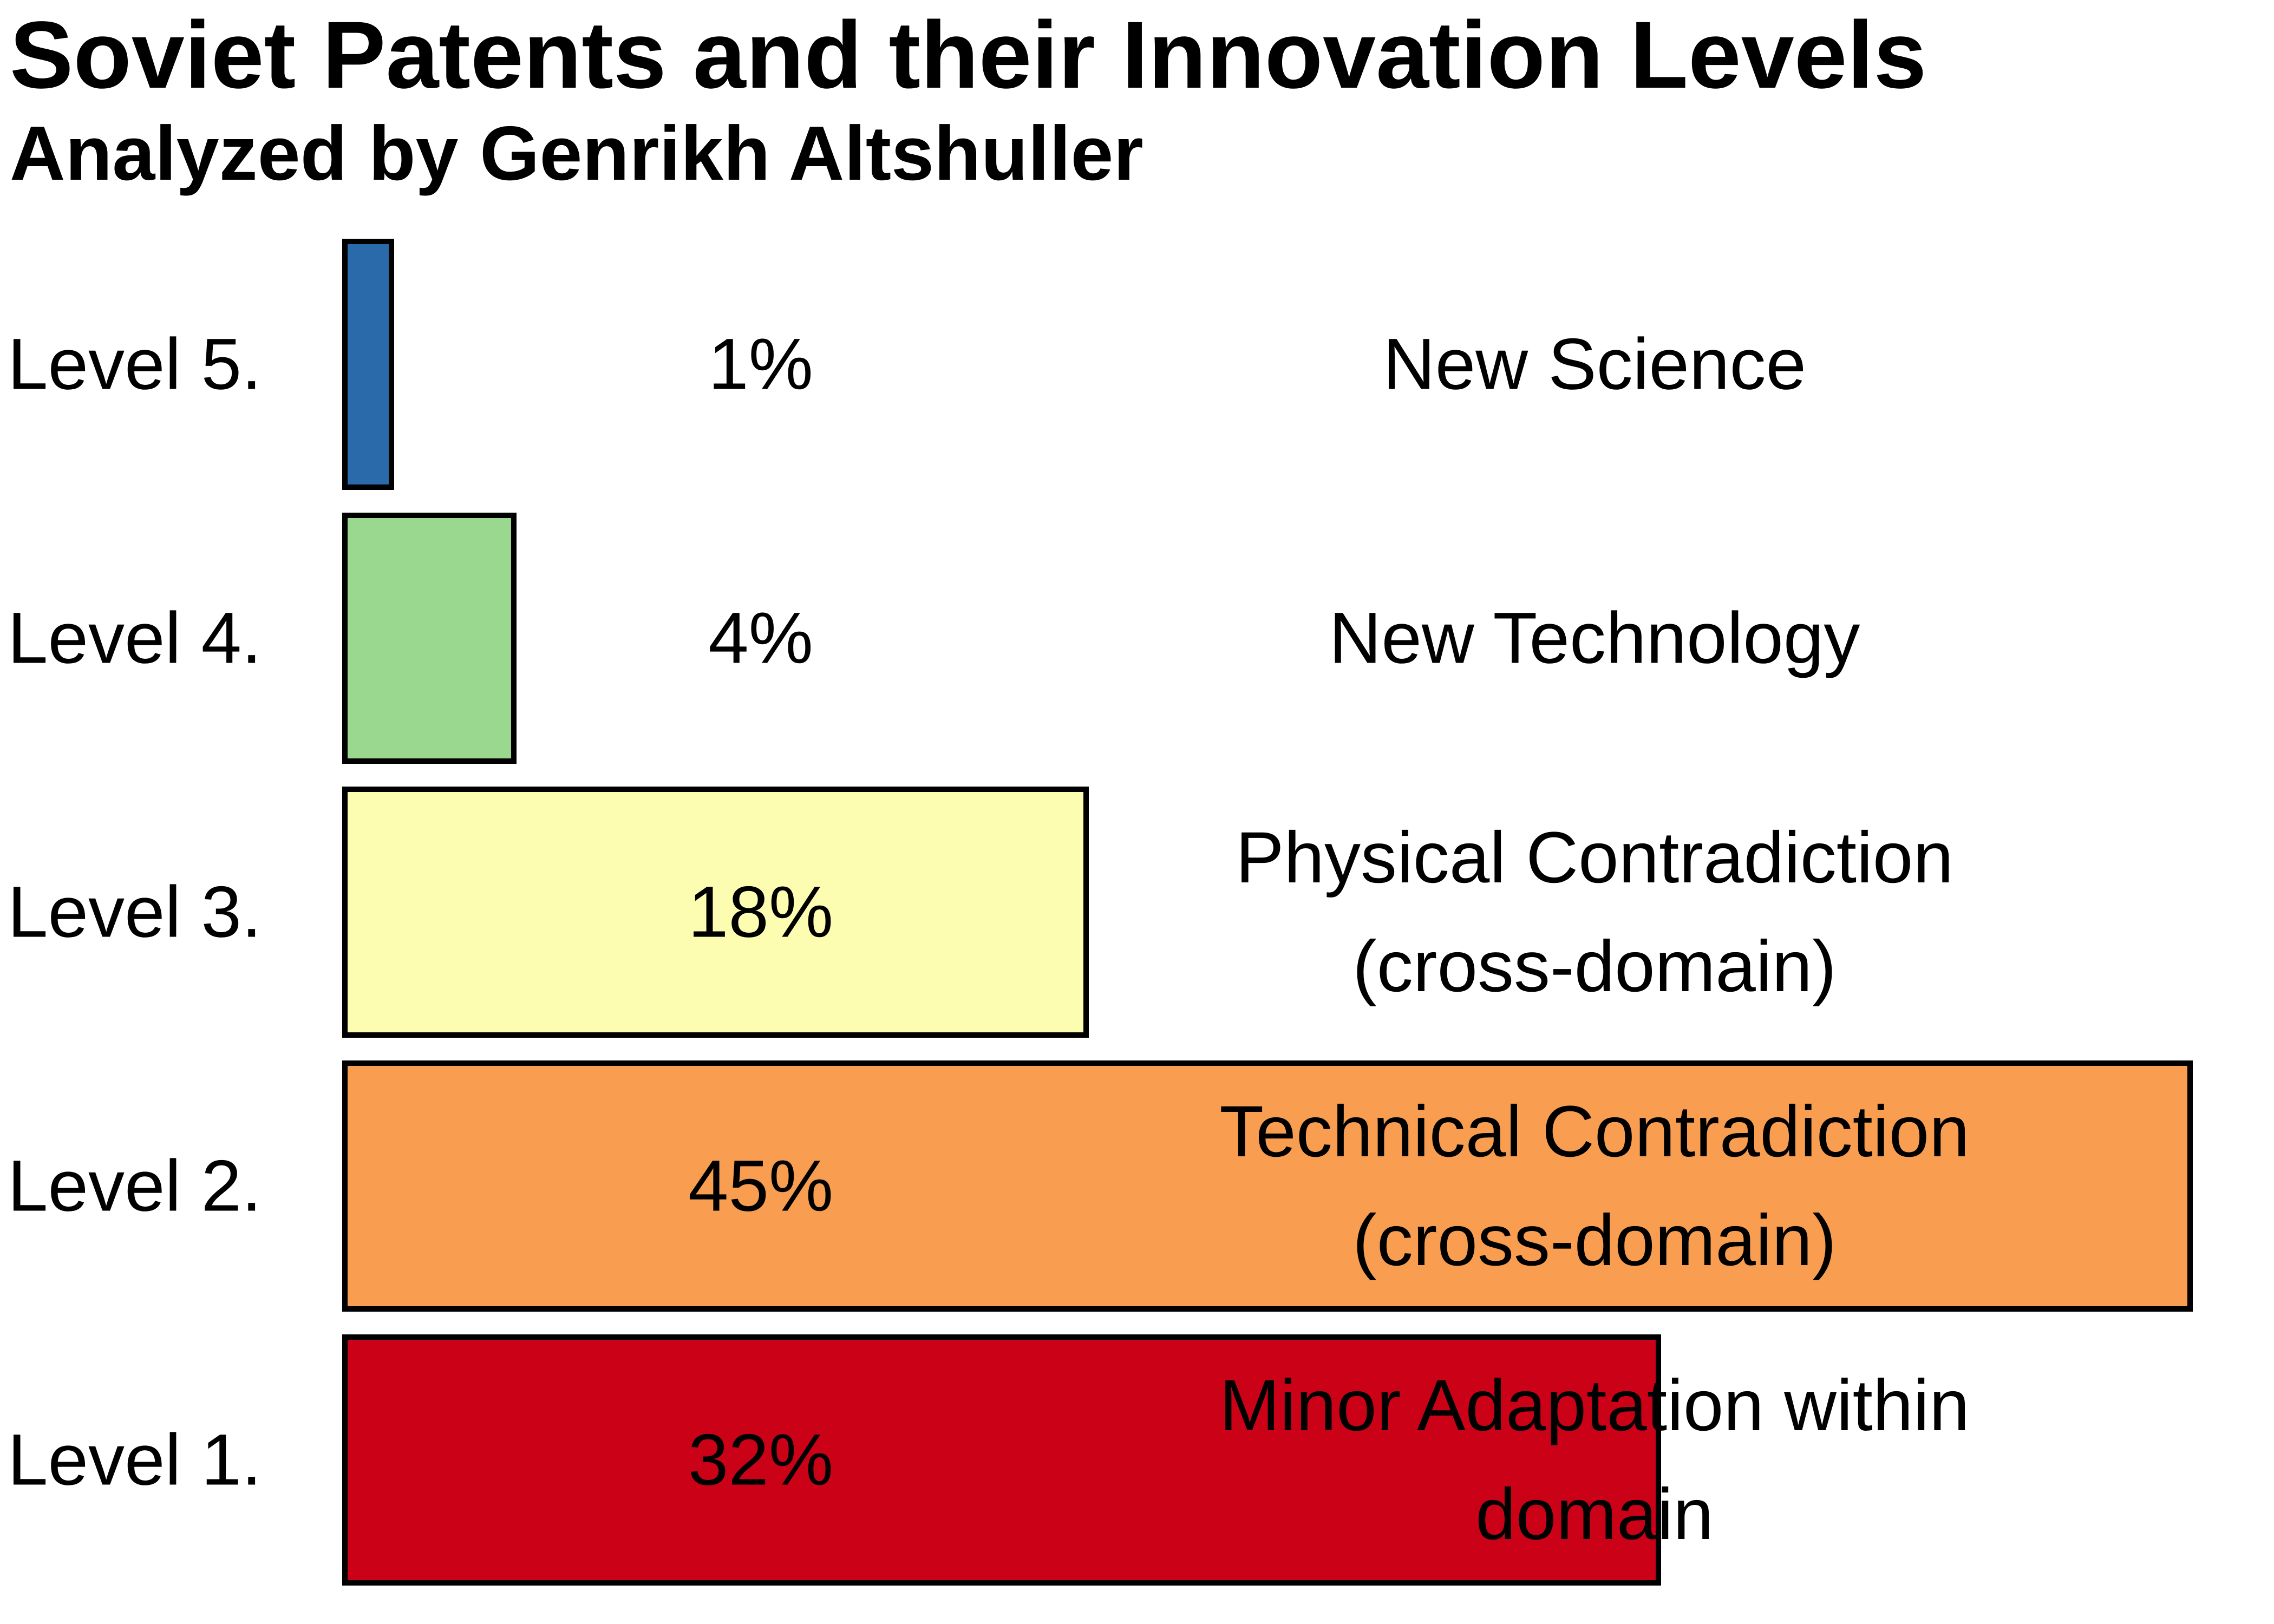 The width and height of the screenshot is (2274, 1624). Describe the element at coordinates (1594, 365) in the screenshot. I see `bar-description: New Science` at that location.